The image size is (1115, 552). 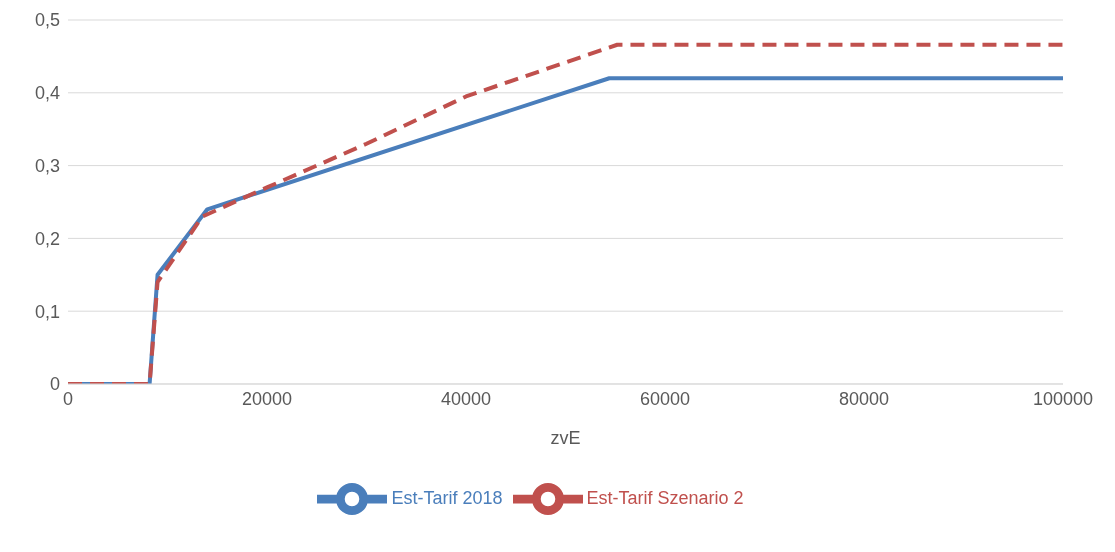 What do you see at coordinates (466, 398) in the screenshot?
I see `x-tick-label: 40000` at bounding box center [466, 398].